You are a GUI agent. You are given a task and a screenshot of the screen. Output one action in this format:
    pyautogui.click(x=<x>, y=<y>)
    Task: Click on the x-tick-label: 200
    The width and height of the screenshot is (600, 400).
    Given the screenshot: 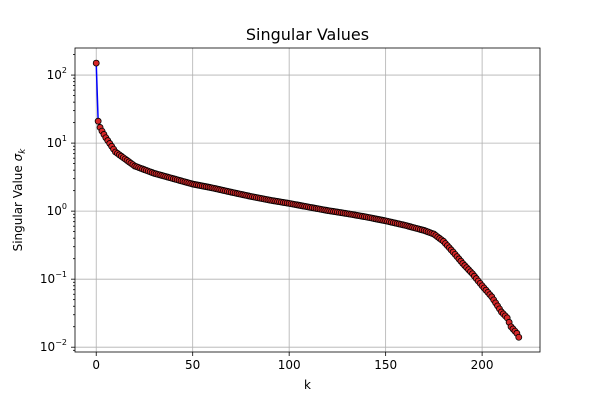 What is the action you would take?
    pyautogui.click(x=482, y=365)
    